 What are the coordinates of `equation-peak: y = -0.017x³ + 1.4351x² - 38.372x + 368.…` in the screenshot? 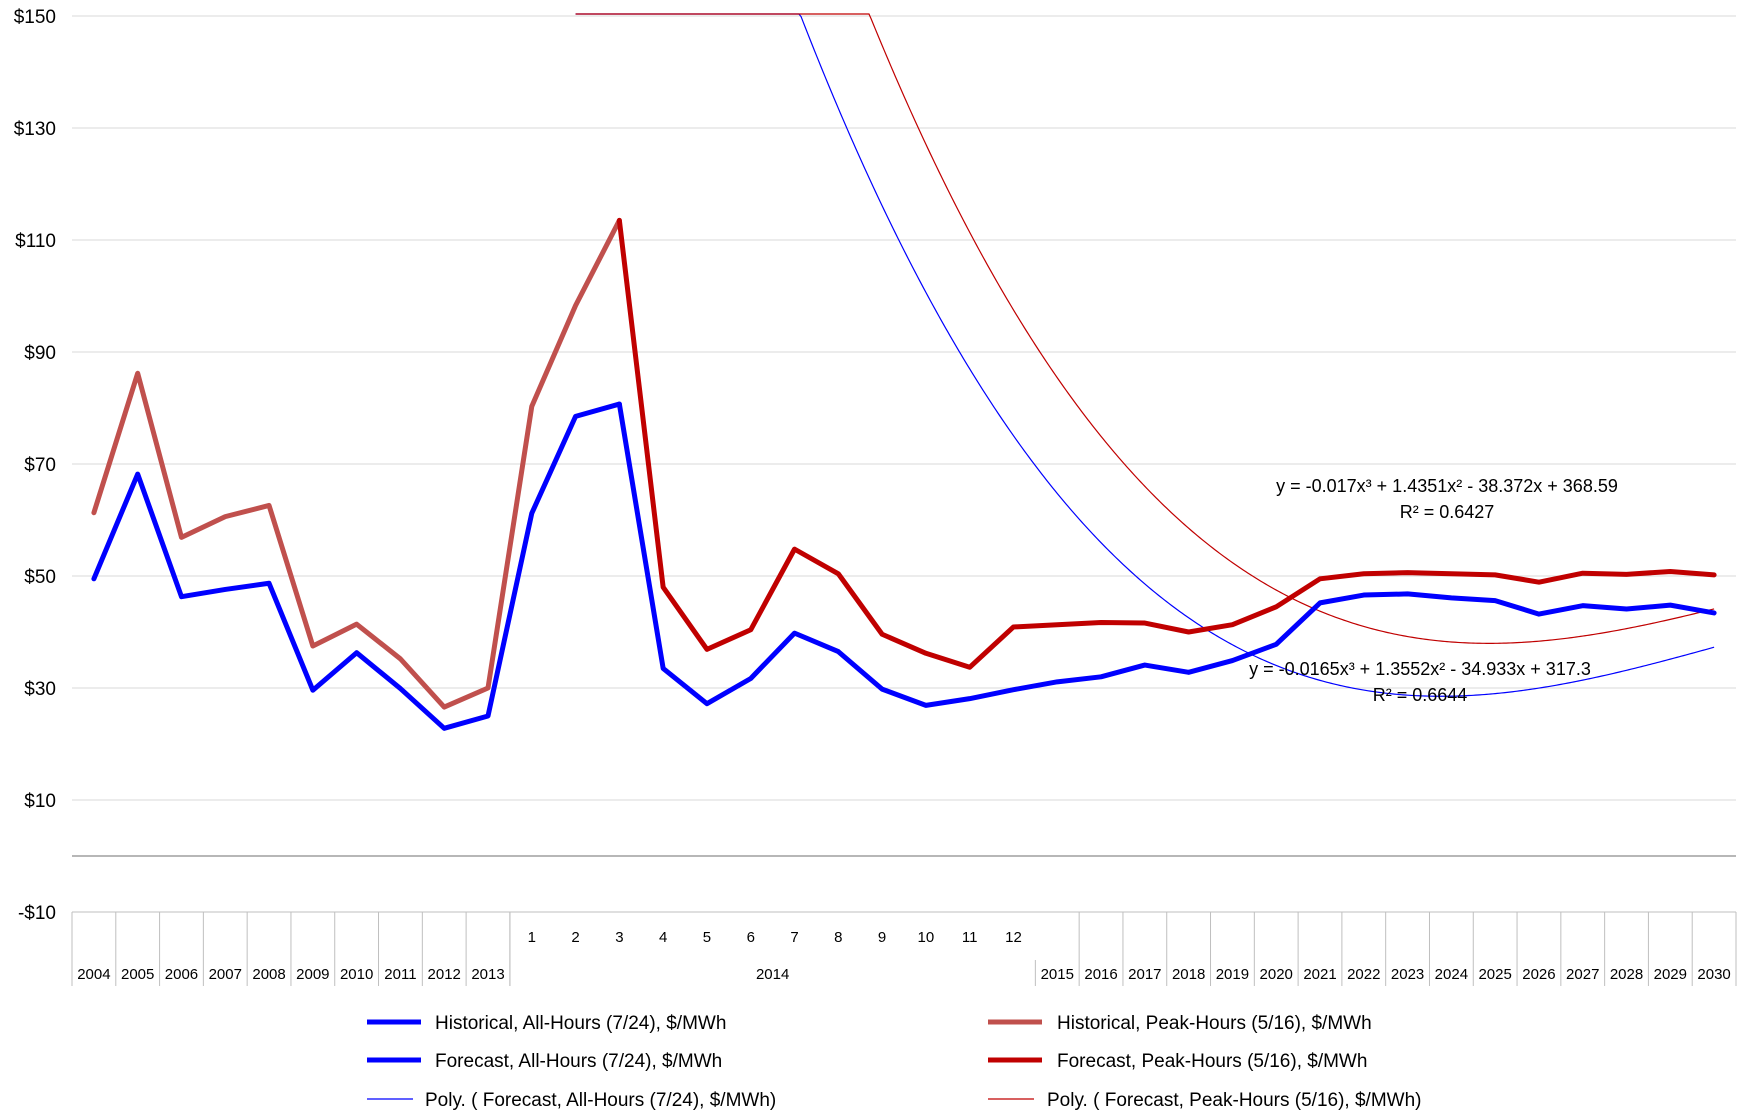 It's located at (1447, 486).